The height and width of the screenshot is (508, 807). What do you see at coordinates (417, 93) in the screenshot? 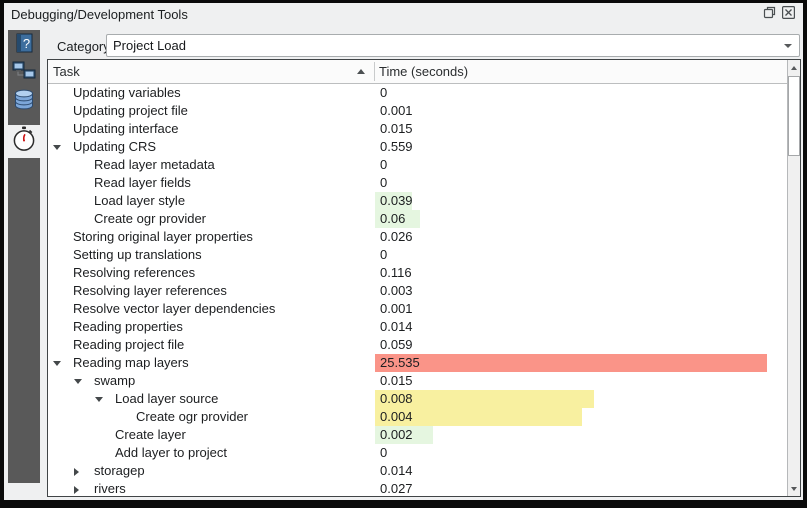
I see `task-row: Updating variables 0` at bounding box center [417, 93].